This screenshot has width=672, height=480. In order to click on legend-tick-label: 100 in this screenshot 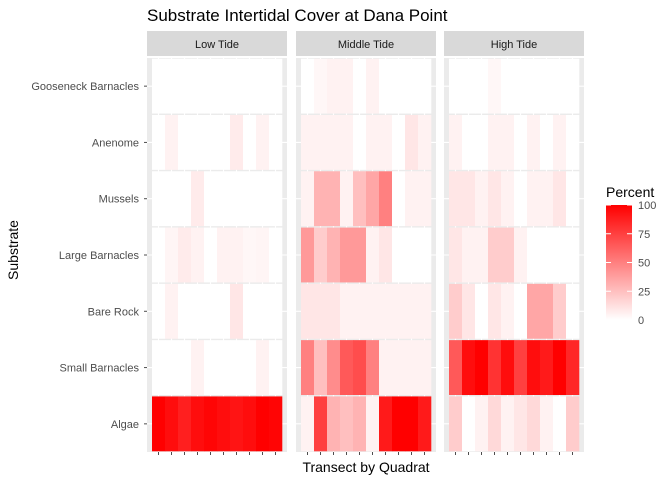, I will do `click(647, 206)`.